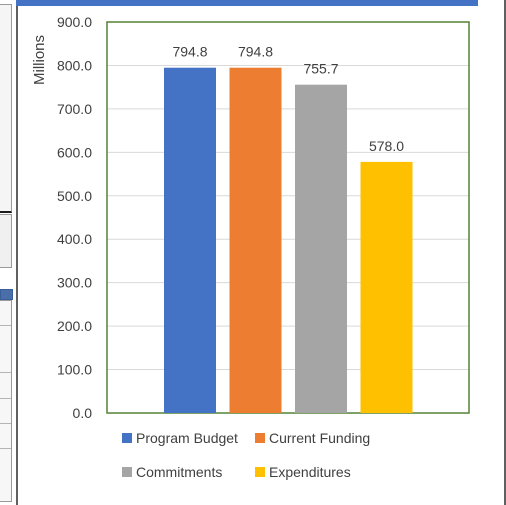 This screenshot has width=506, height=505. I want to click on y-tick-label: 500.0, so click(74, 196).